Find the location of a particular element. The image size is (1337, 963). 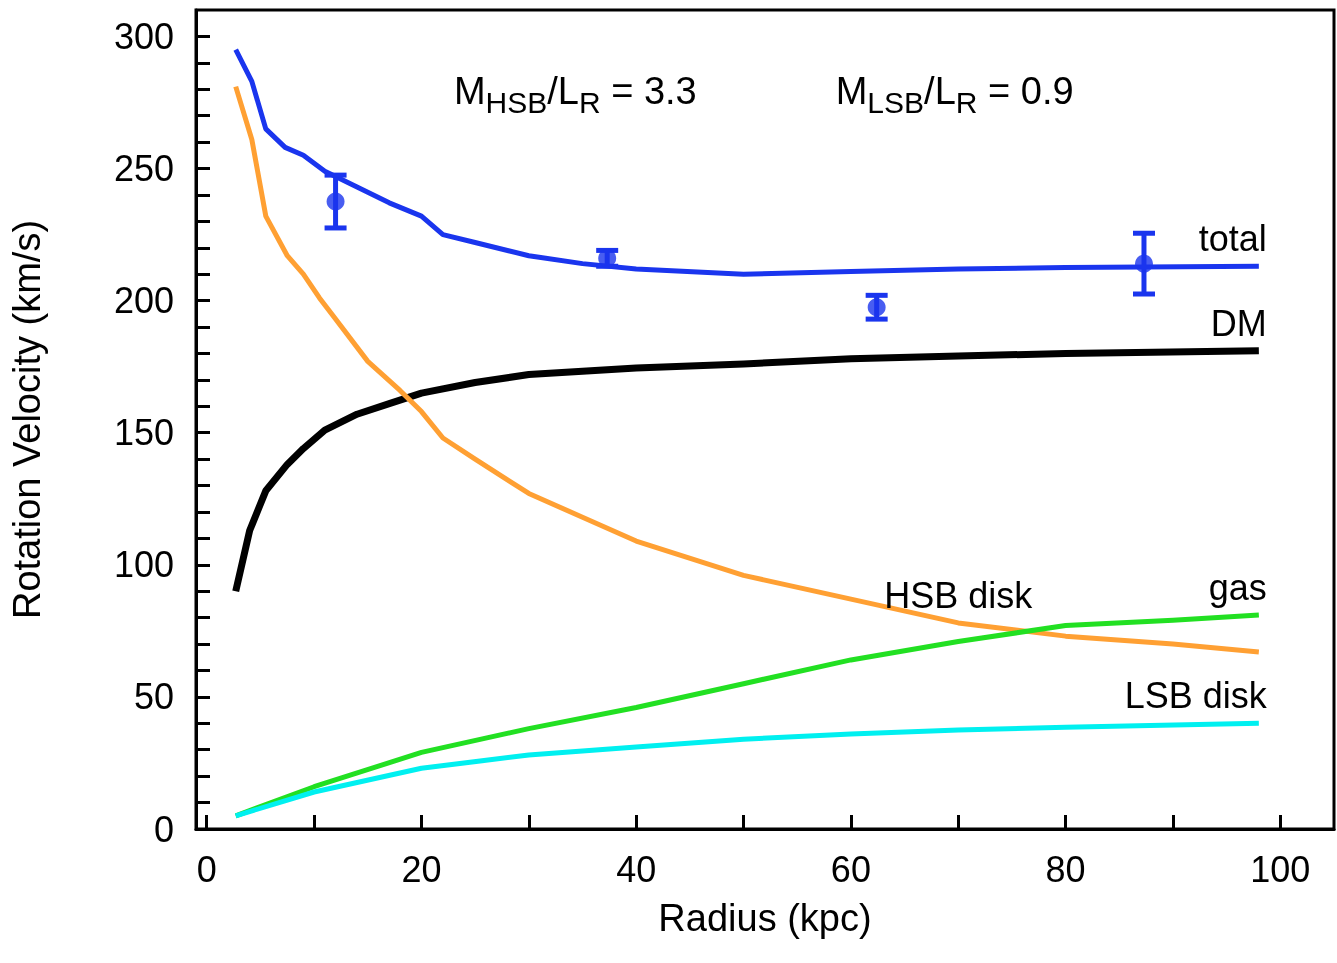

series-label: total is located at coordinates (1232, 239).